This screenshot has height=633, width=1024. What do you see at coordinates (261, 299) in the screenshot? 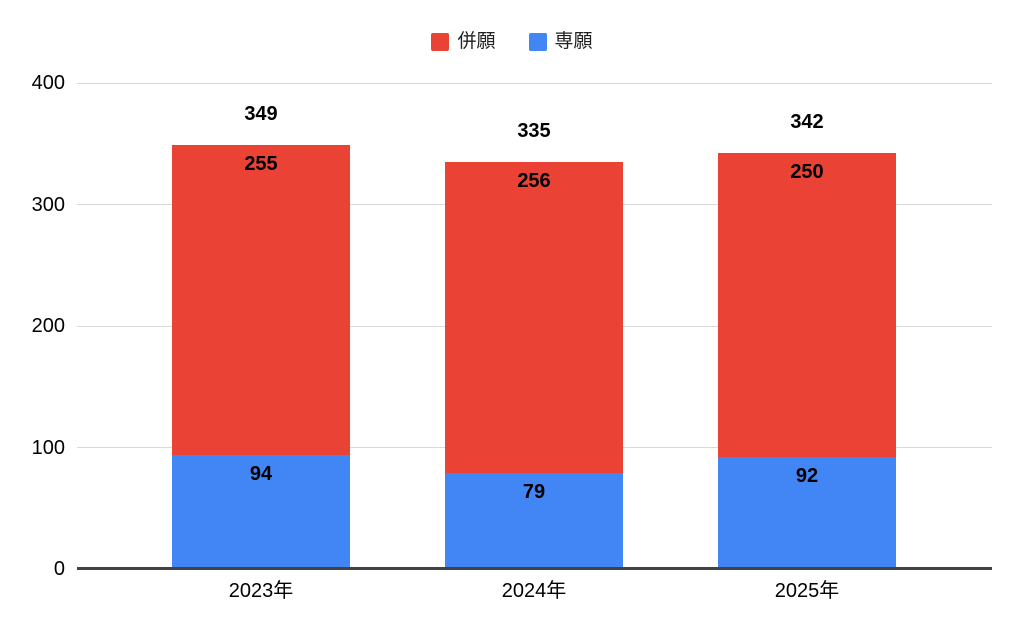
I see `bar-segment-top: 255` at bounding box center [261, 299].